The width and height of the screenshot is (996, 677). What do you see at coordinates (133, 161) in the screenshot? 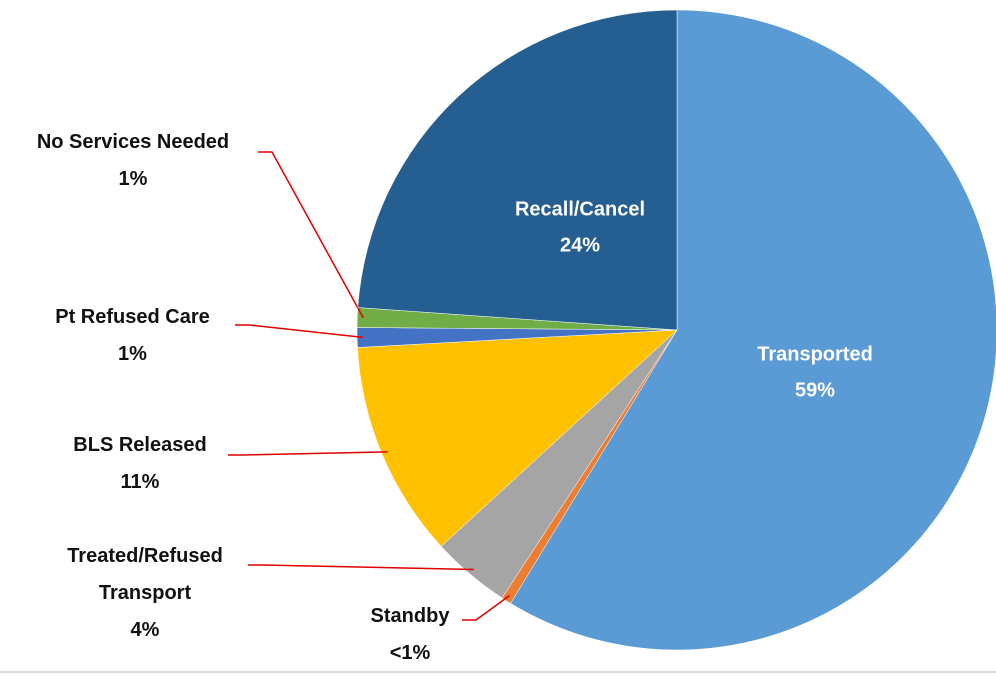
I see `slice-label-box: No Services Needed 1%` at bounding box center [133, 161].